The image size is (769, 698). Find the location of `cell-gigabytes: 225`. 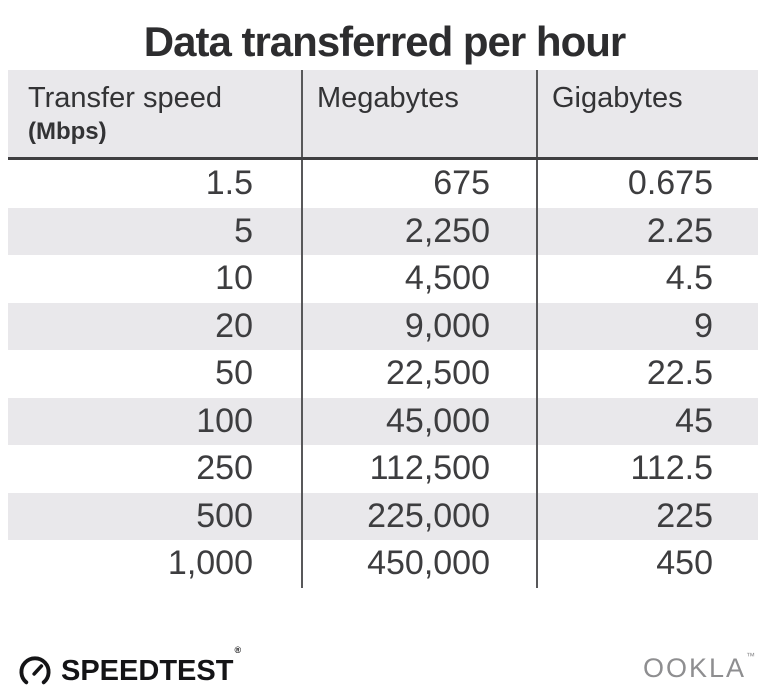

cell-gigabytes: 225 is located at coordinates (684, 515).